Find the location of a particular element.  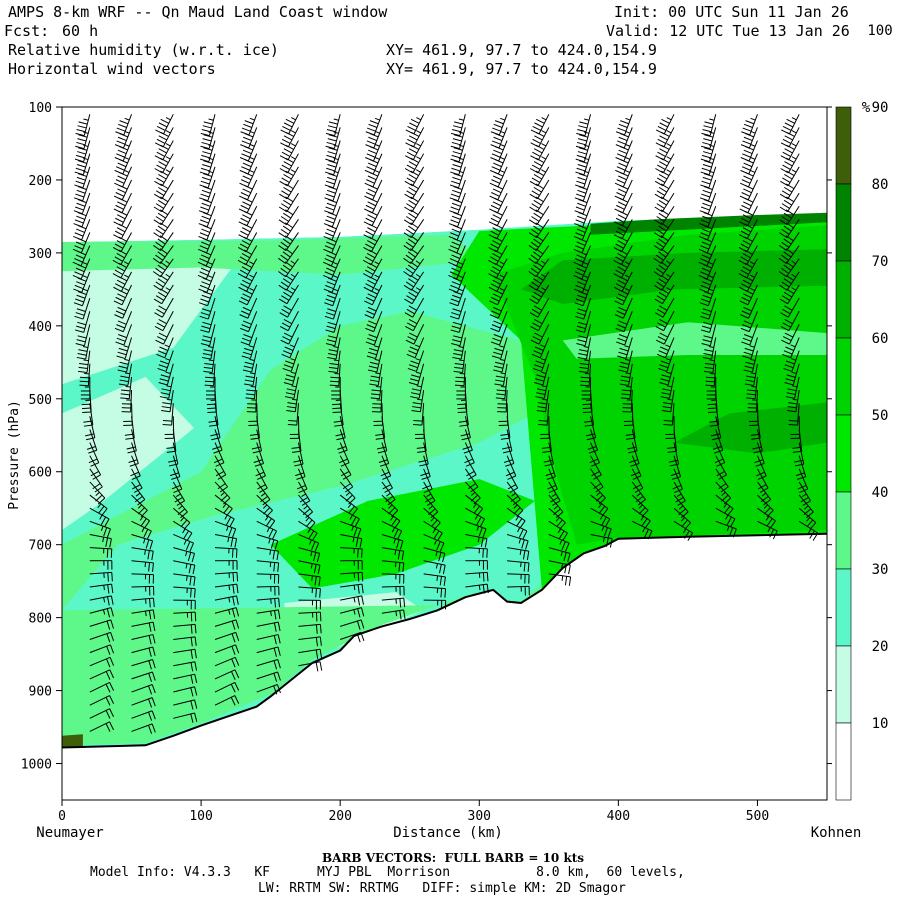

y-tick-label: 900 is located at coordinates (40, 692).